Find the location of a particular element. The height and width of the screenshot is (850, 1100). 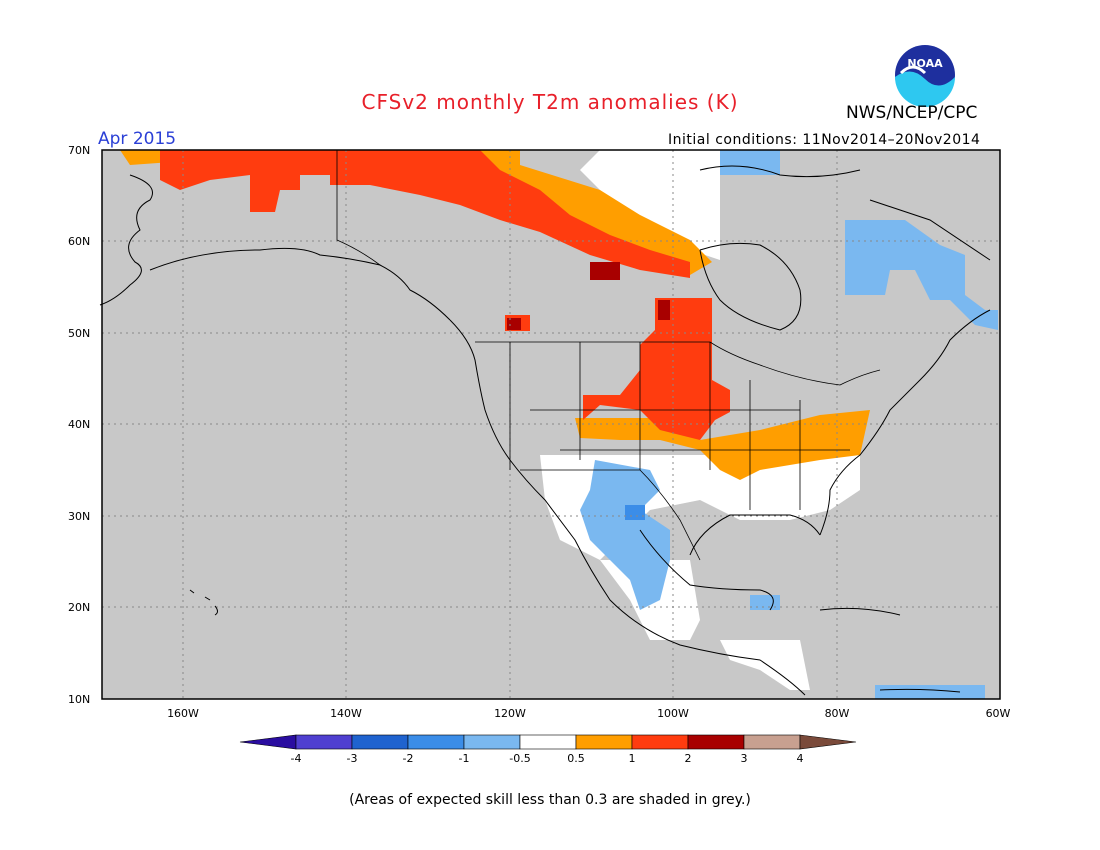

lat-label-70n: 70N is located at coordinates (79, 150).